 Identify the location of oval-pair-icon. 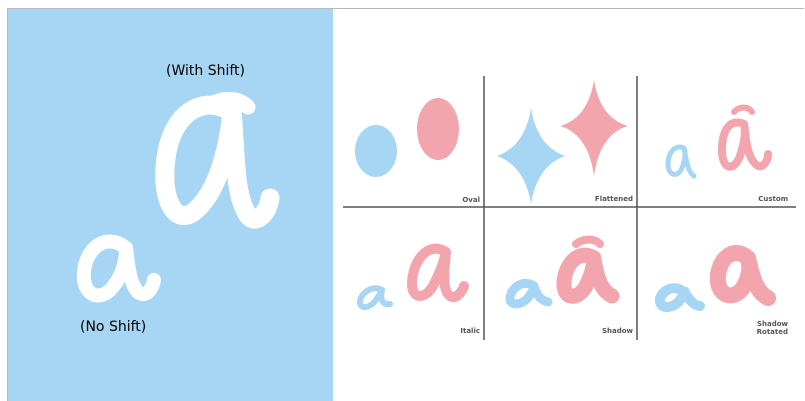
(407, 137).